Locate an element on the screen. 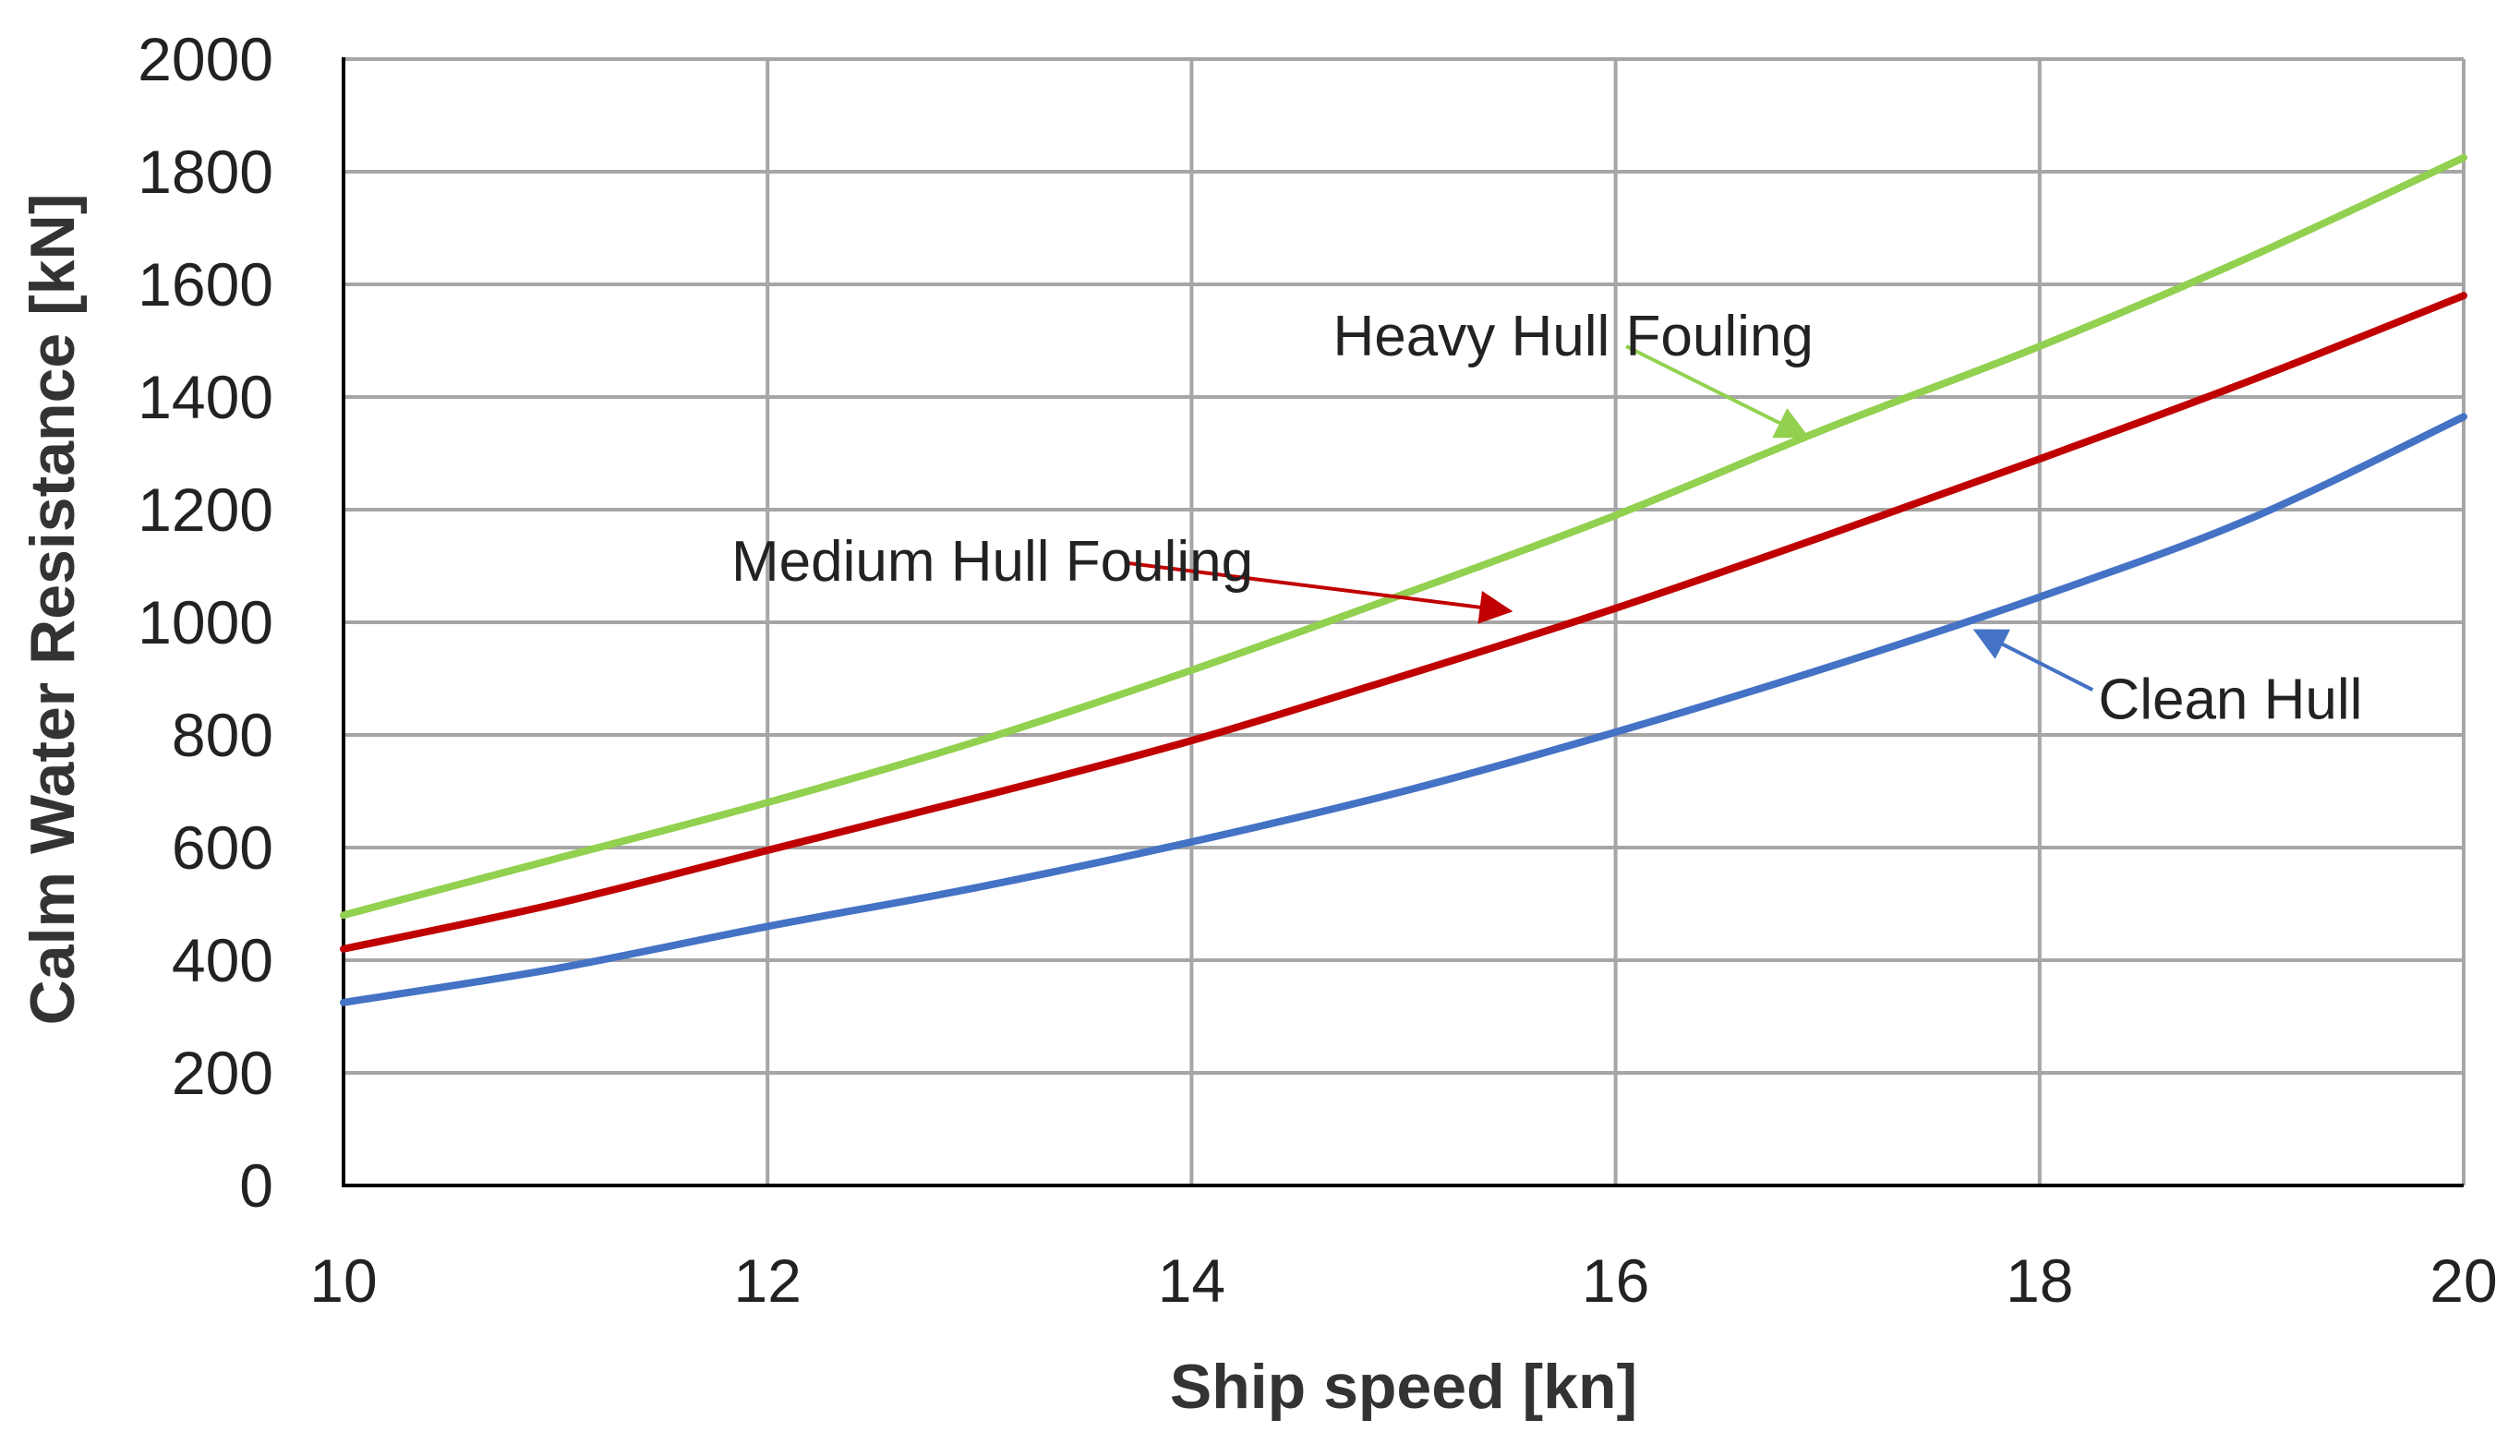 The height and width of the screenshot is (1456, 2520). x-tick-label: 18 is located at coordinates (2039, 1280).